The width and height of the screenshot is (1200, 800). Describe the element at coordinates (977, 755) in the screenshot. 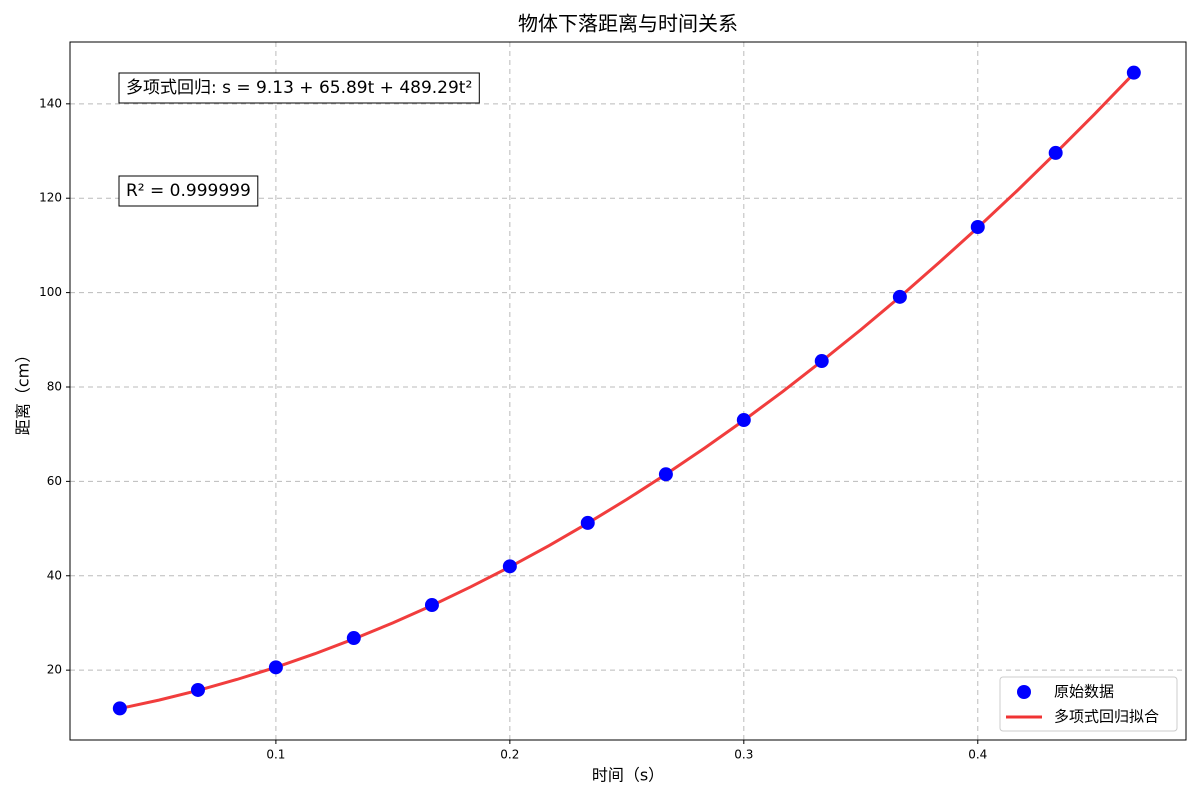

I see `x-tick-label: 0.4` at that location.